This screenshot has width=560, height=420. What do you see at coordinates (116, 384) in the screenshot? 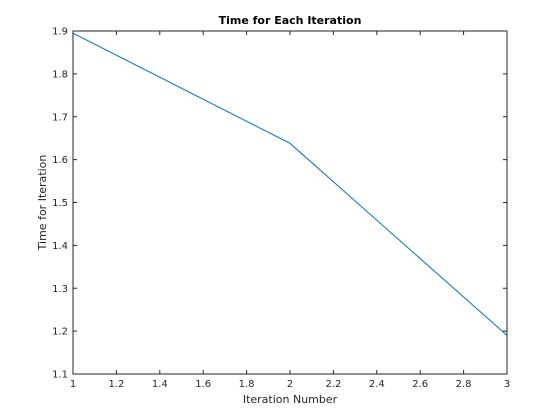
I see `x-tick-label: 1.2` at bounding box center [116, 384].